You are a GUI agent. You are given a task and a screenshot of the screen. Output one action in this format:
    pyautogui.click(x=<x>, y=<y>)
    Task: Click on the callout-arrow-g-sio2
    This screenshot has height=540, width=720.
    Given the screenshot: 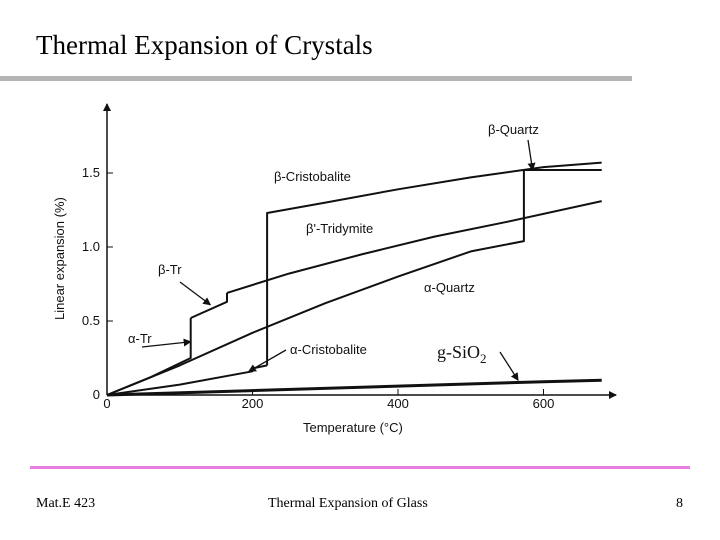 What is the action you would take?
    pyautogui.click(x=509, y=366)
    